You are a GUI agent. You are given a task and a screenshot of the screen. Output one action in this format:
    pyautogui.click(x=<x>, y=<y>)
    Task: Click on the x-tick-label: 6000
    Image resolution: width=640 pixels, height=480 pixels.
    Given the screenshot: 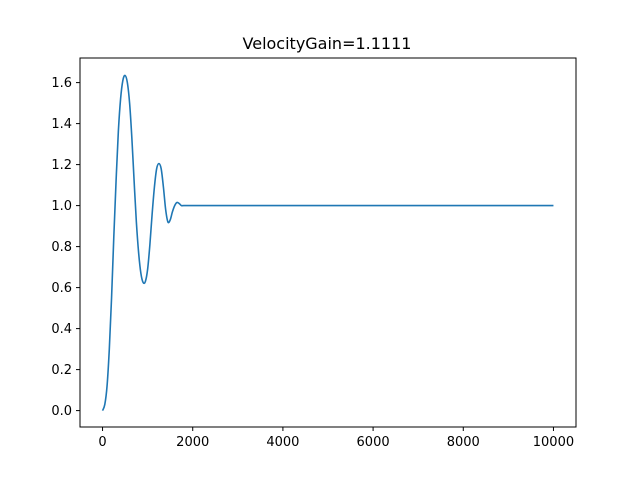 What is the action you would take?
    pyautogui.click(x=373, y=442)
    